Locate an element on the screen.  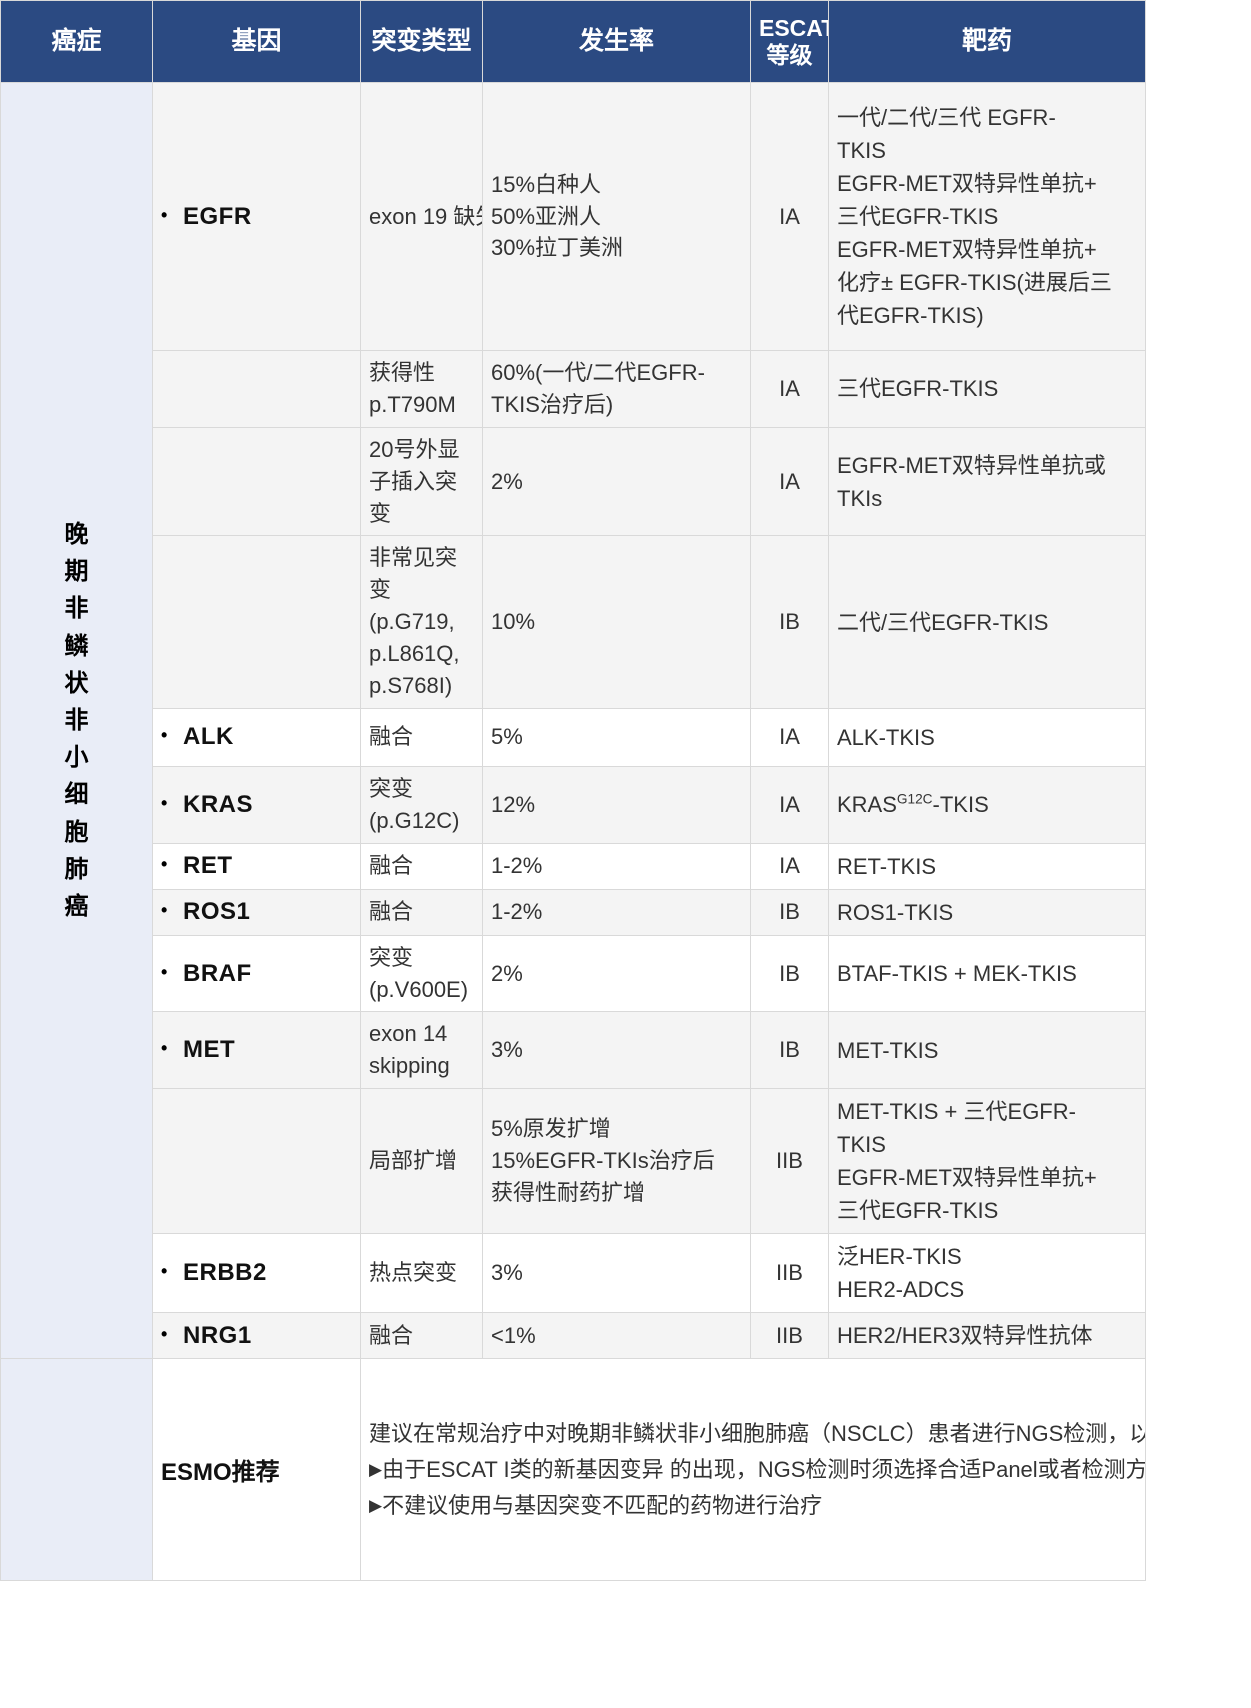
gene-name: ROS1 is located at coordinates (217, 912).